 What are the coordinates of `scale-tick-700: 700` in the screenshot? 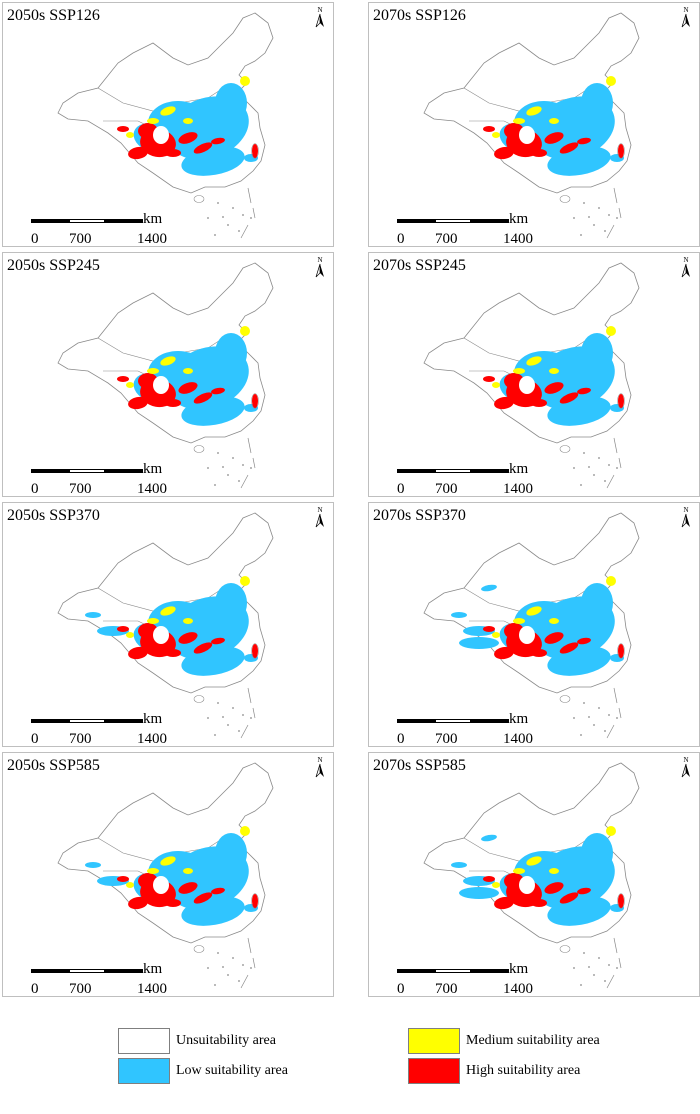 It's located at (446, 489).